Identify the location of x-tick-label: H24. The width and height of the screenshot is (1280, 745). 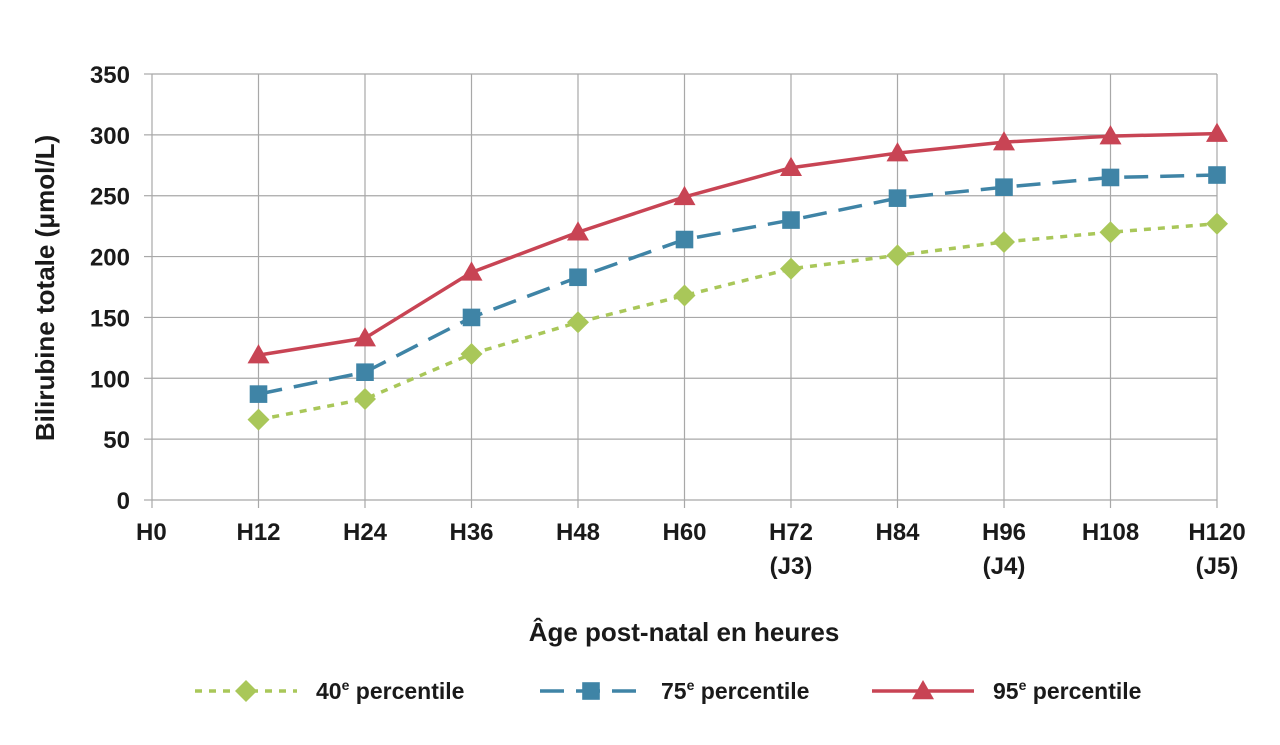
(365, 532).